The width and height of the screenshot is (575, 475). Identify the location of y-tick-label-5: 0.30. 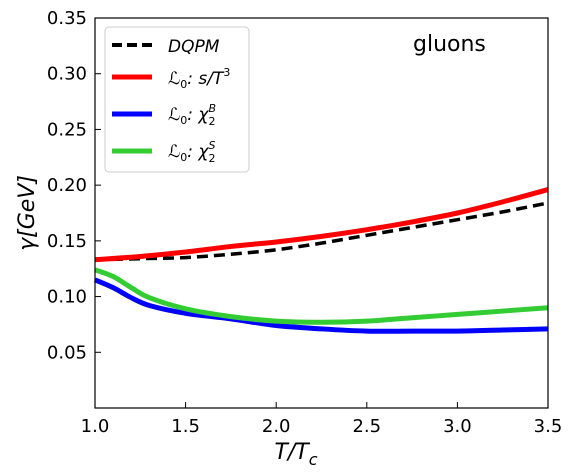
(67, 74).